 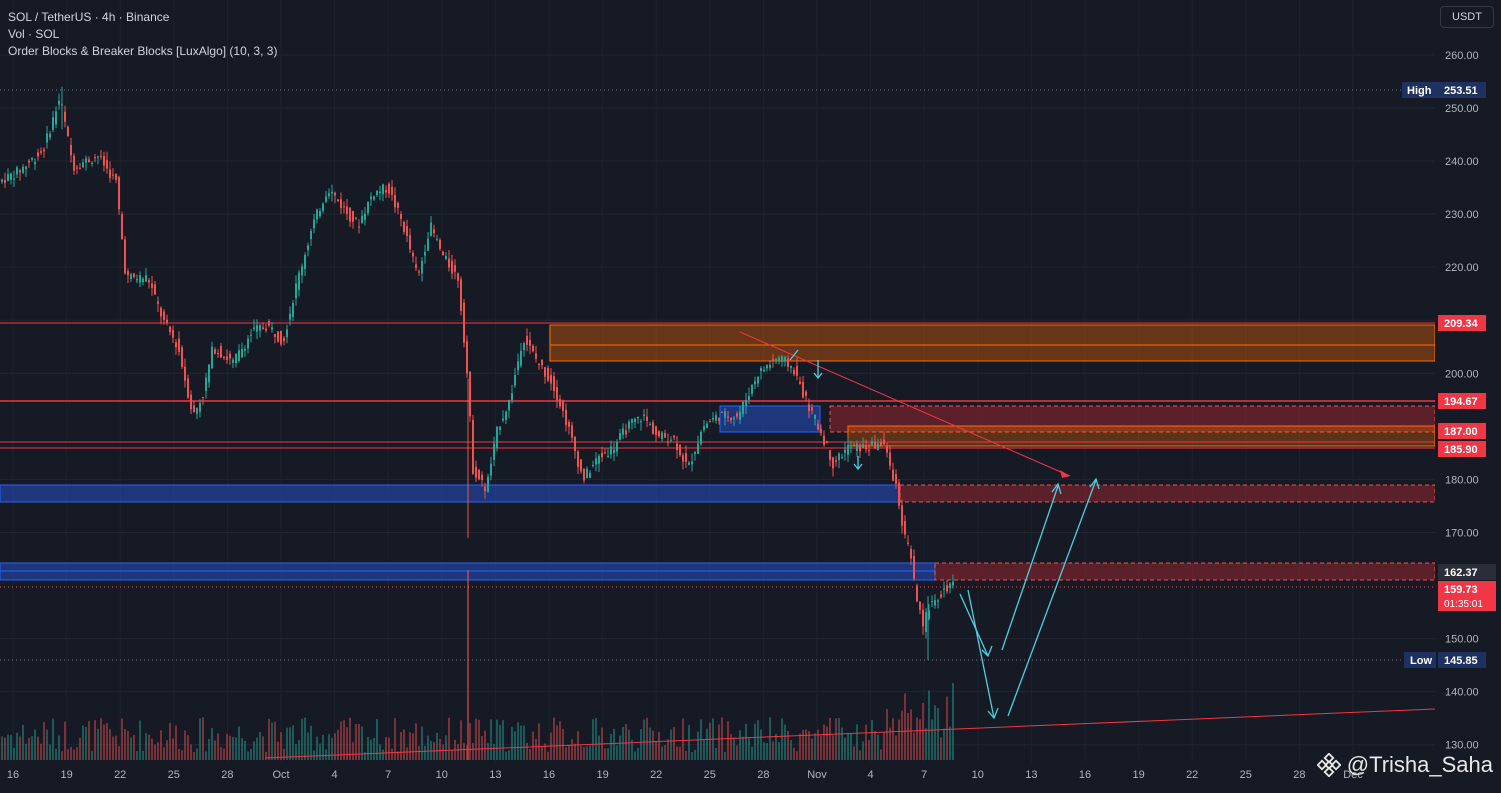 What do you see at coordinates (1461, 402) in the screenshot?
I see `level-label-194: 194.67` at bounding box center [1461, 402].